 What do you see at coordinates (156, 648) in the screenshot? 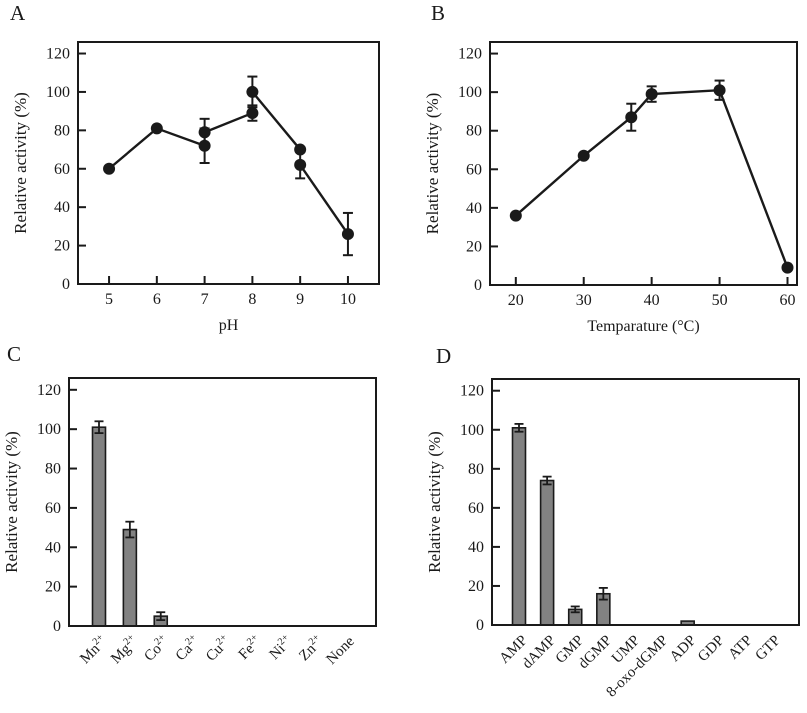
I see `category-label: Co2+` at bounding box center [156, 648].